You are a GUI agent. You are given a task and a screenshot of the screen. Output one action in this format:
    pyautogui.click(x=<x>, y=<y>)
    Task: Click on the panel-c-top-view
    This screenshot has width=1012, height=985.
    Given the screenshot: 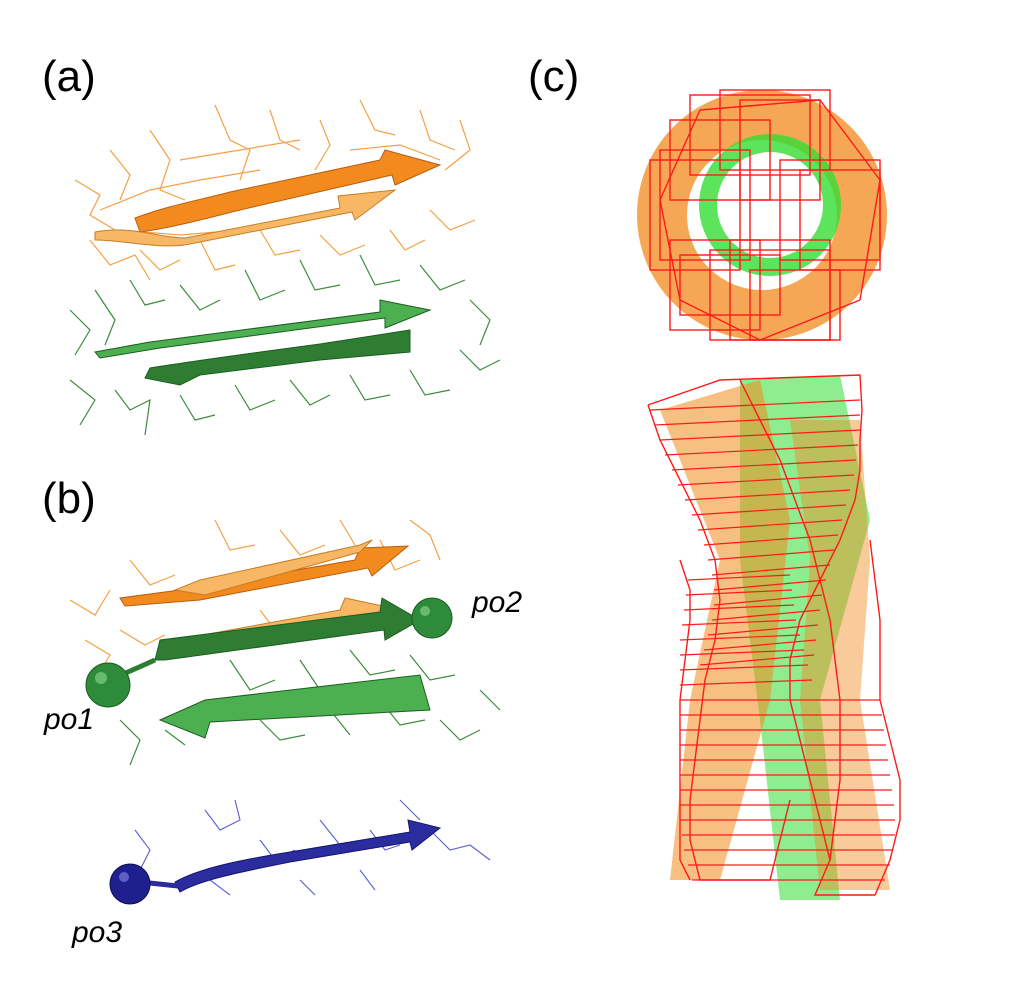 What is the action you would take?
    pyautogui.click(x=762, y=215)
    